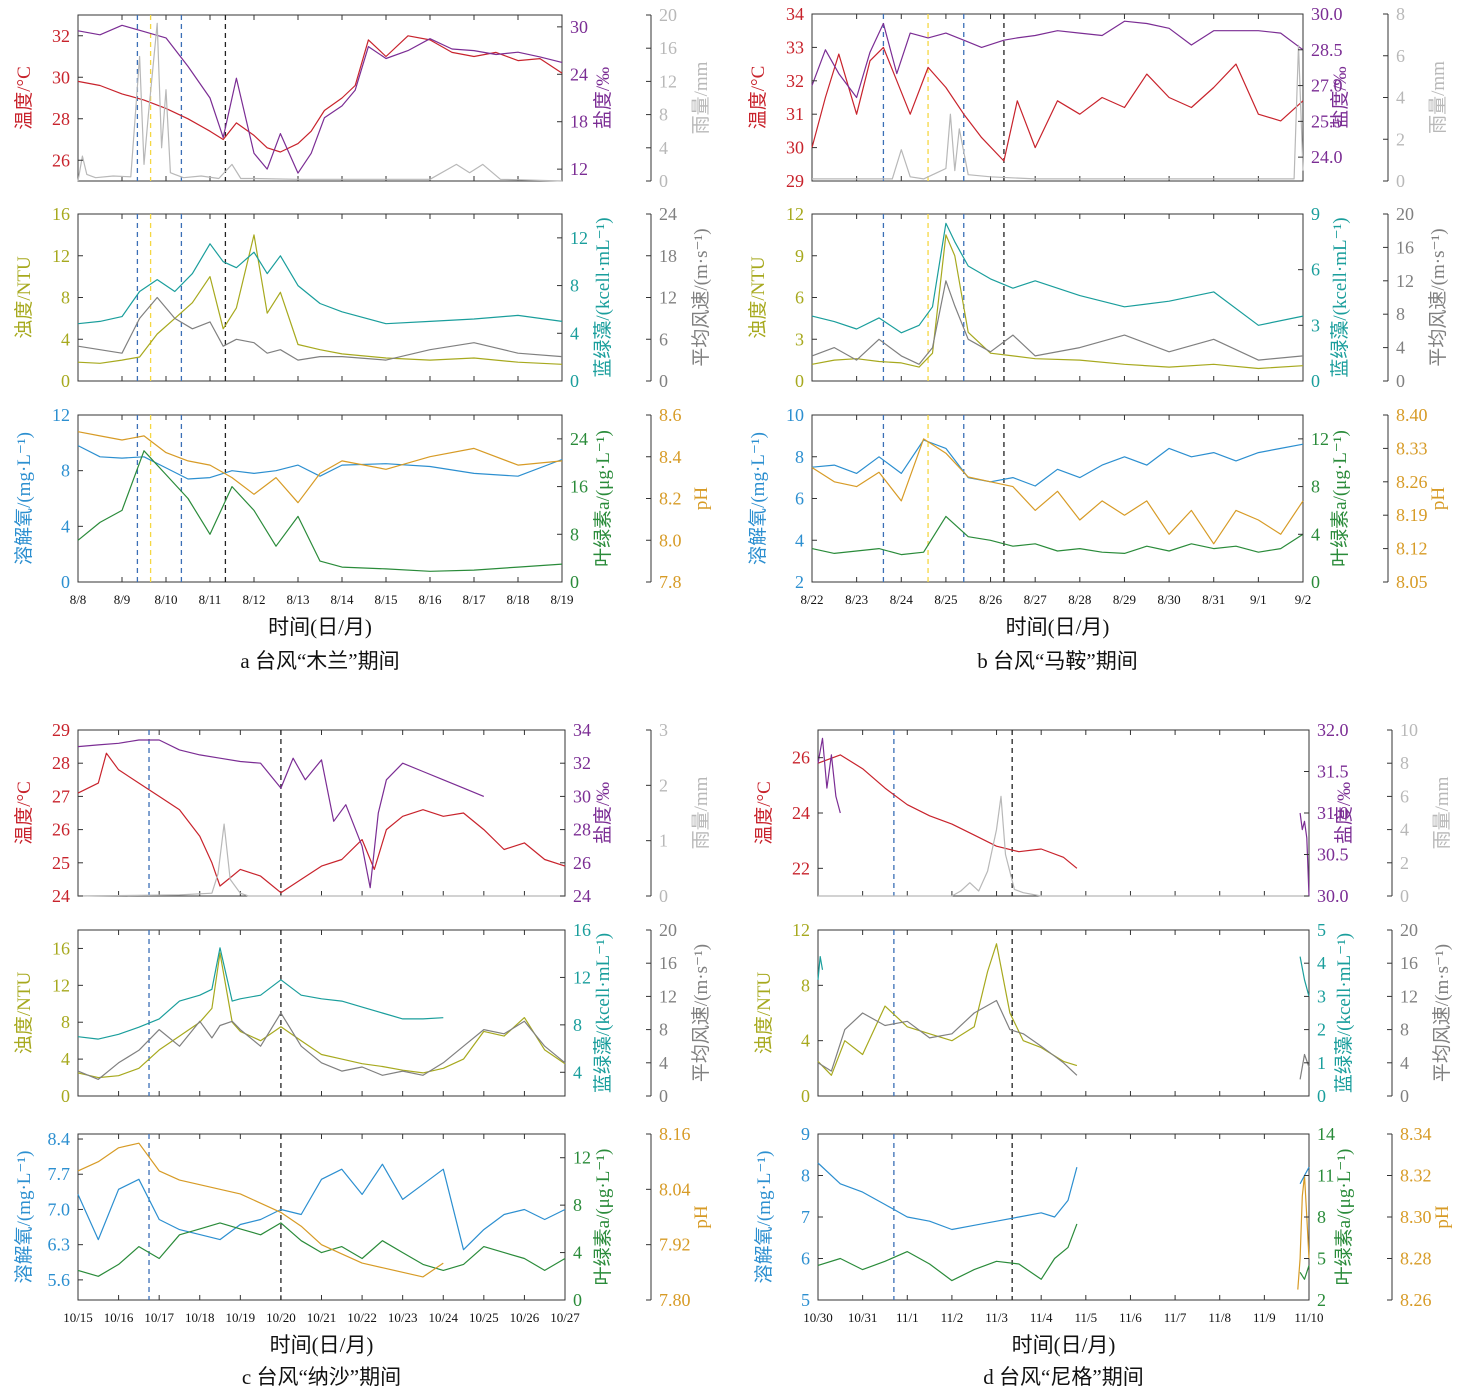 This screenshot has width=1472, height=1388. I want to click on series-line-chla, so click(321, 1249).